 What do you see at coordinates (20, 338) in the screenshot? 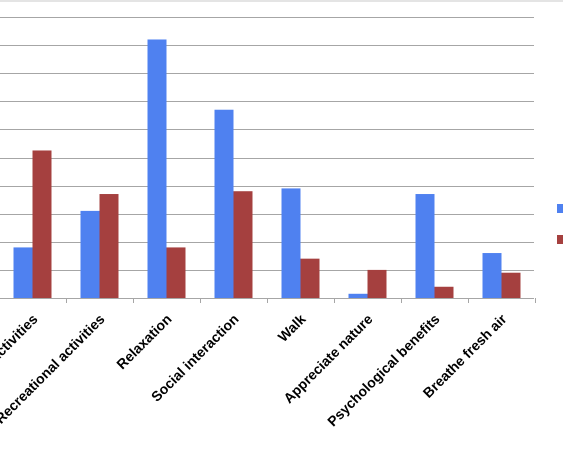
I see `x-tick-label: Activities` at bounding box center [20, 338].